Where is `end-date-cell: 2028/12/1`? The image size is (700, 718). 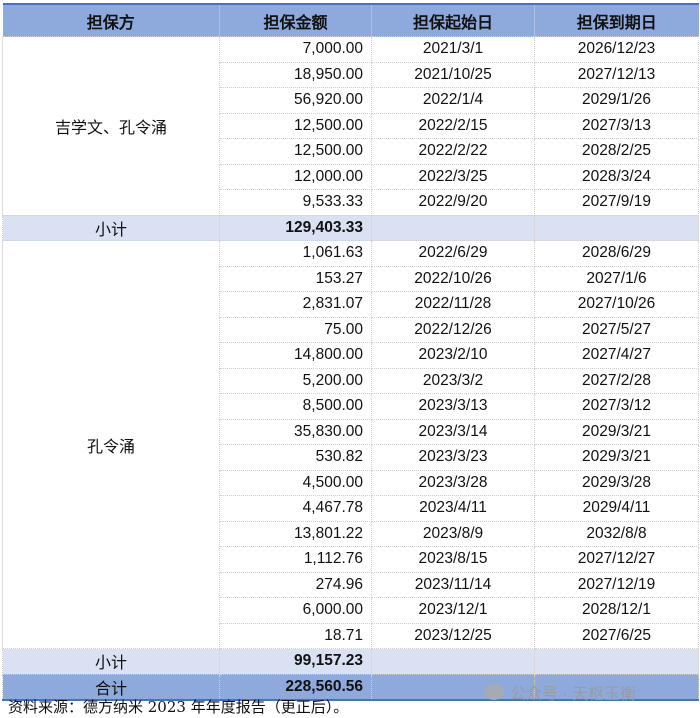
end-date-cell: 2028/12/1 is located at coordinates (616, 610).